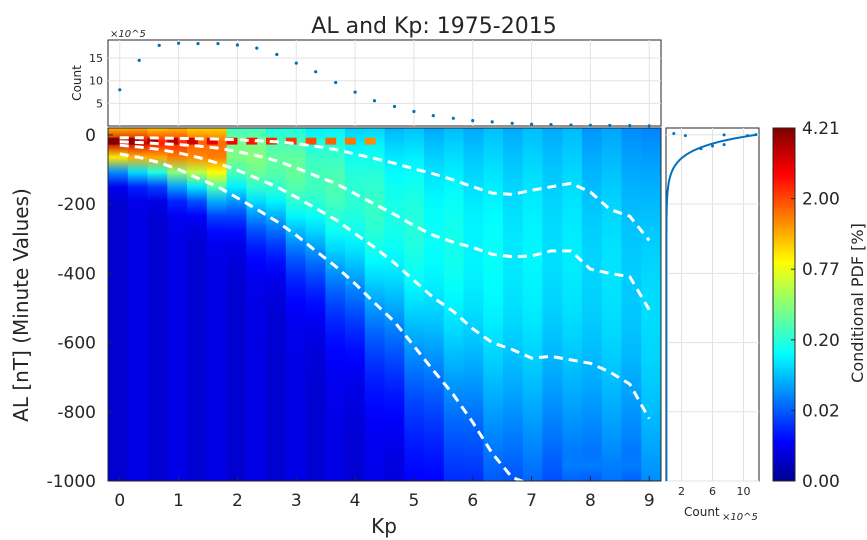  Describe the element at coordinates (96, 58) in the screenshot. I see `top-y-tick-label: 15` at that location.